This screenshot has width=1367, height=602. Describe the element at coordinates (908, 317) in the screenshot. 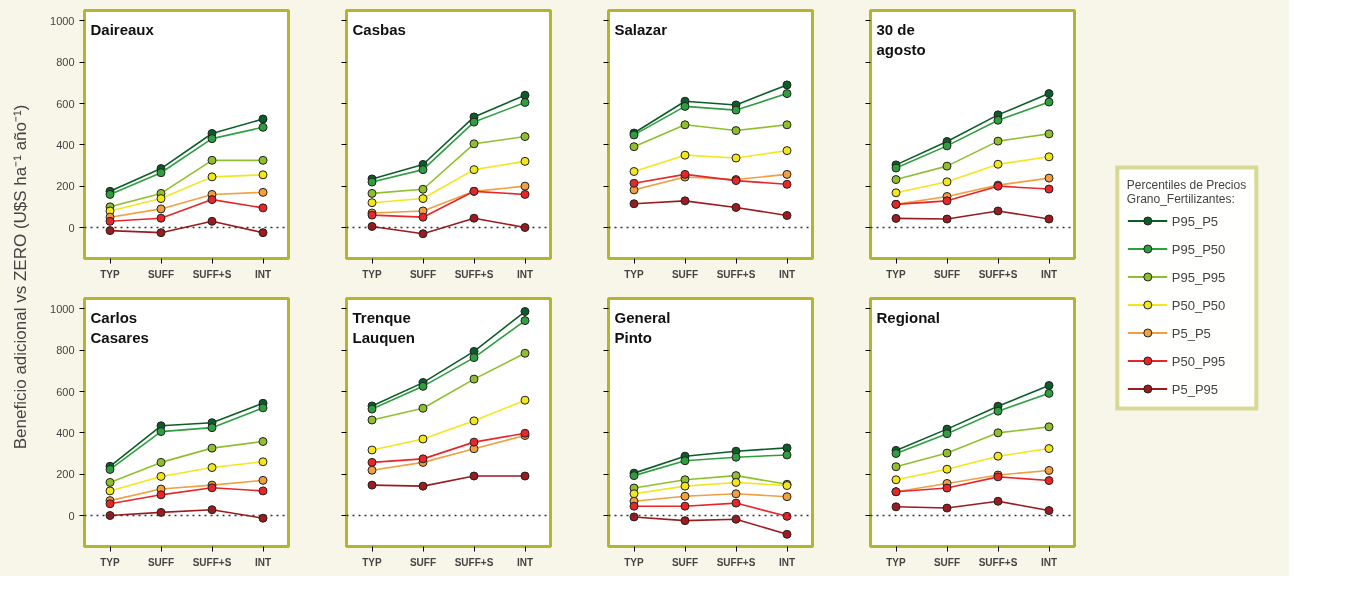

I see `text: Regional` at that location.